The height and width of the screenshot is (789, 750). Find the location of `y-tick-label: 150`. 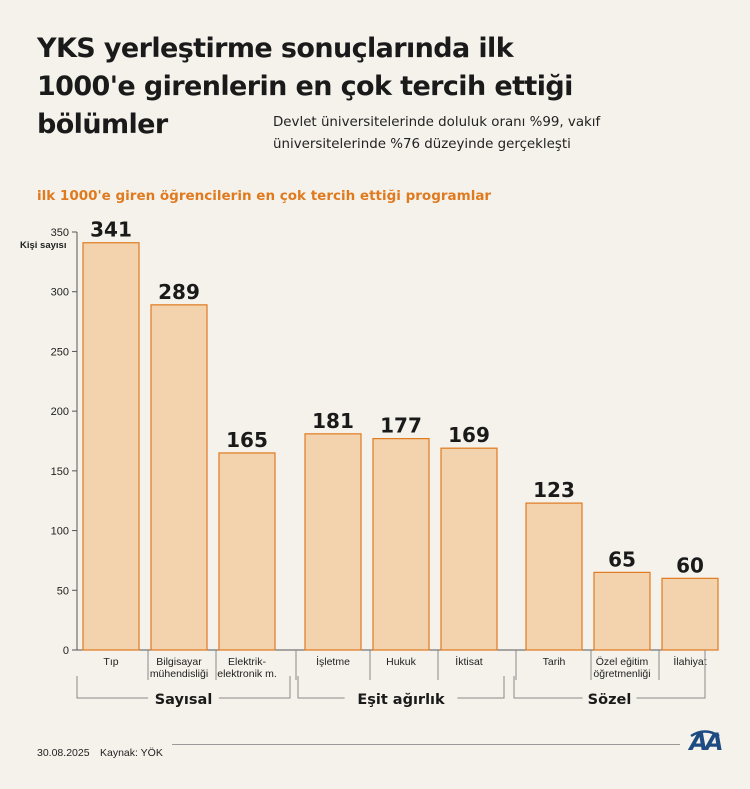

y-tick-label: 150 is located at coordinates (60, 472).